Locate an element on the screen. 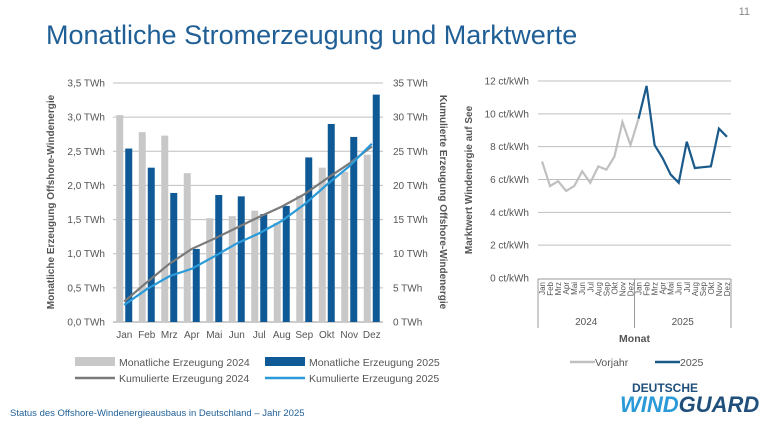 The image size is (760, 425). legend-label: Vorjahr is located at coordinates (612, 363).